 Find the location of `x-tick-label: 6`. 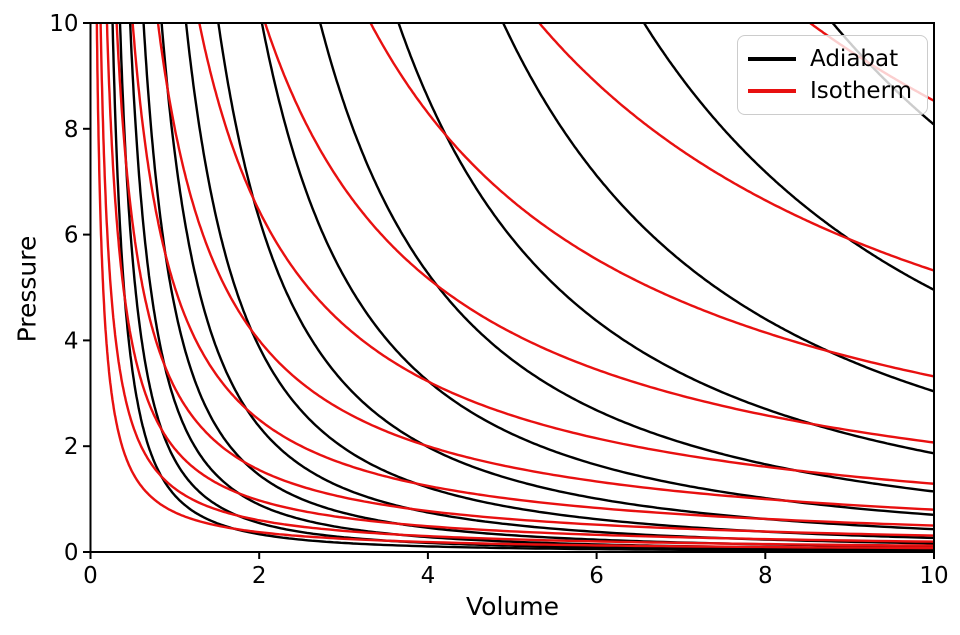

x-tick-label: 6 is located at coordinates (596, 576).